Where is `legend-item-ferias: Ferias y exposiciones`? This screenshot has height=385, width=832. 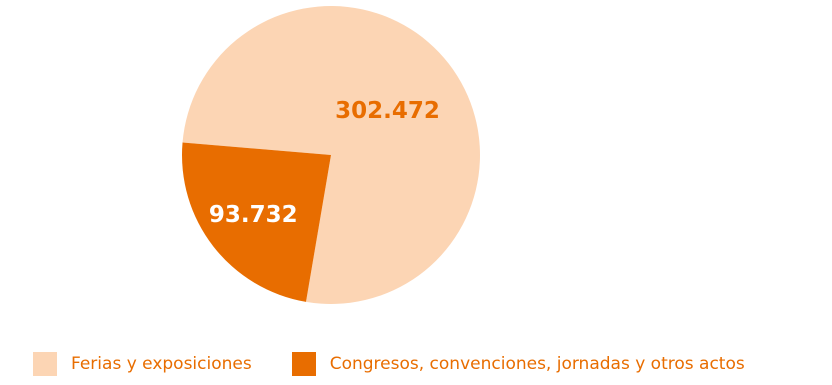
legend-item-ferias: Ferias y exposiciones is located at coordinates (142, 364).